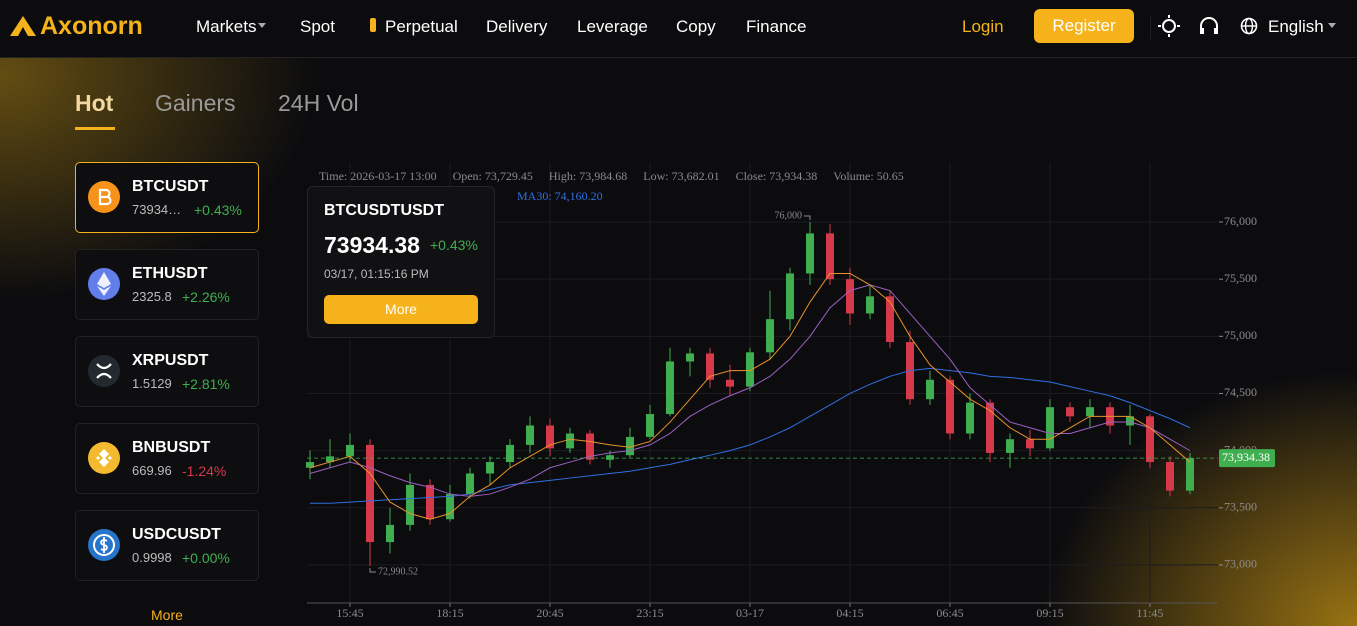 This screenshot has width=1357, height=626. What do you see at coordinates (868, 176) in the screenshot?
I see `info-item: Volume: 50.65` at bounding box center [868, 176].